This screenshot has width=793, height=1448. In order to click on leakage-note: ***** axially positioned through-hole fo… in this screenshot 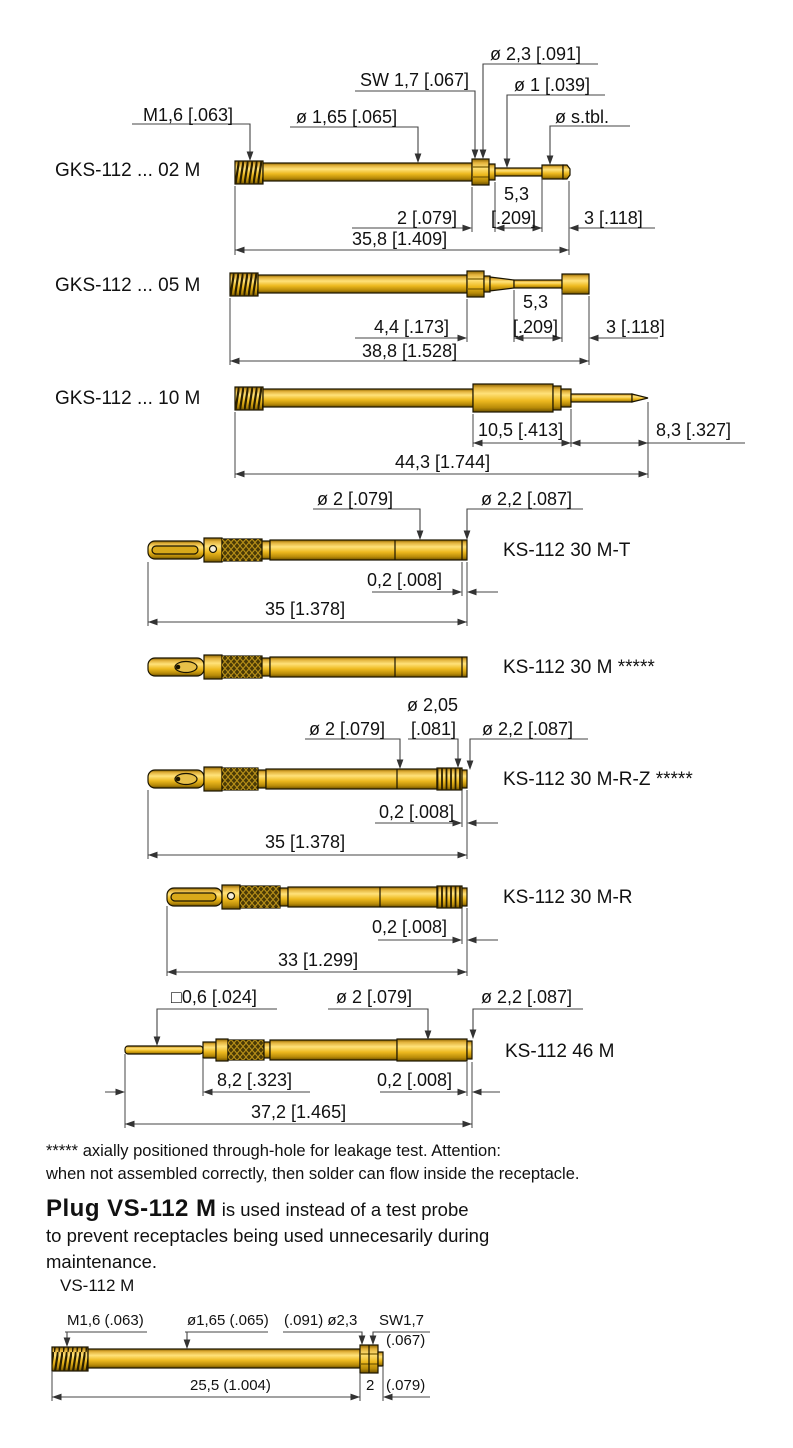, I will do `click(312, 1163)`.